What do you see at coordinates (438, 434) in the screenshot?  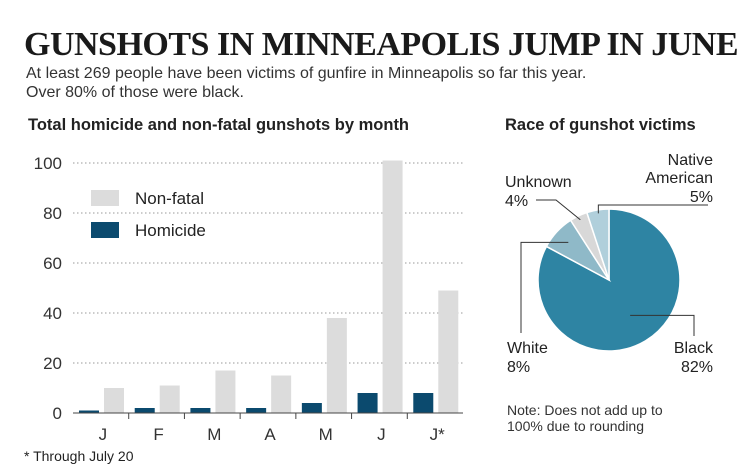 I see `x-tick-label: J*` at bounding box center [438, 434].